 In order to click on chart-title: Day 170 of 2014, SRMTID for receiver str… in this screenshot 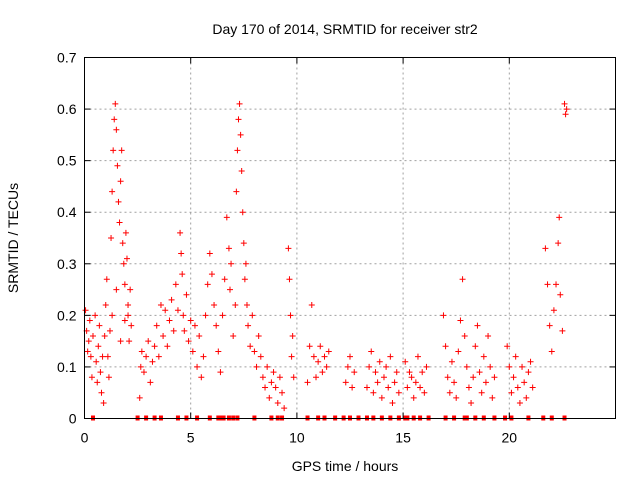, I will do `click(345, 29)`.